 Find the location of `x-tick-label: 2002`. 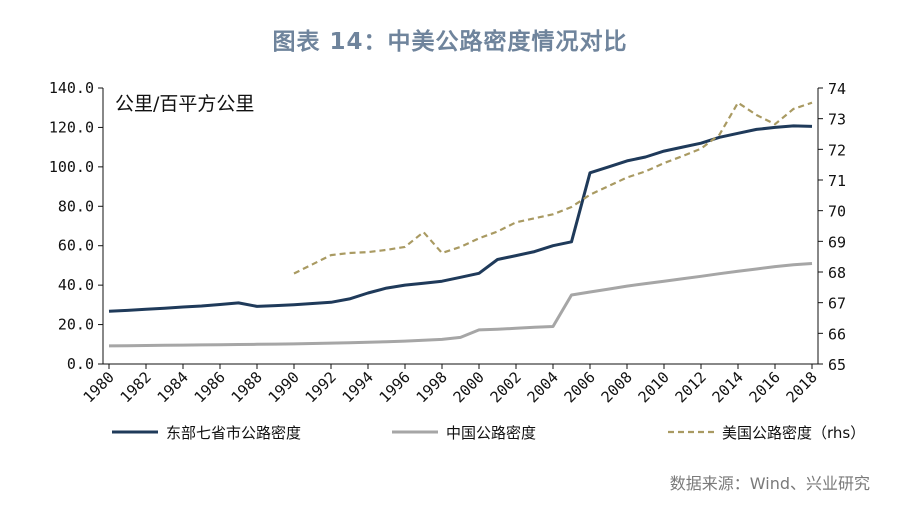

x-tick-label: 2002 is located at coordinates (506, 387).